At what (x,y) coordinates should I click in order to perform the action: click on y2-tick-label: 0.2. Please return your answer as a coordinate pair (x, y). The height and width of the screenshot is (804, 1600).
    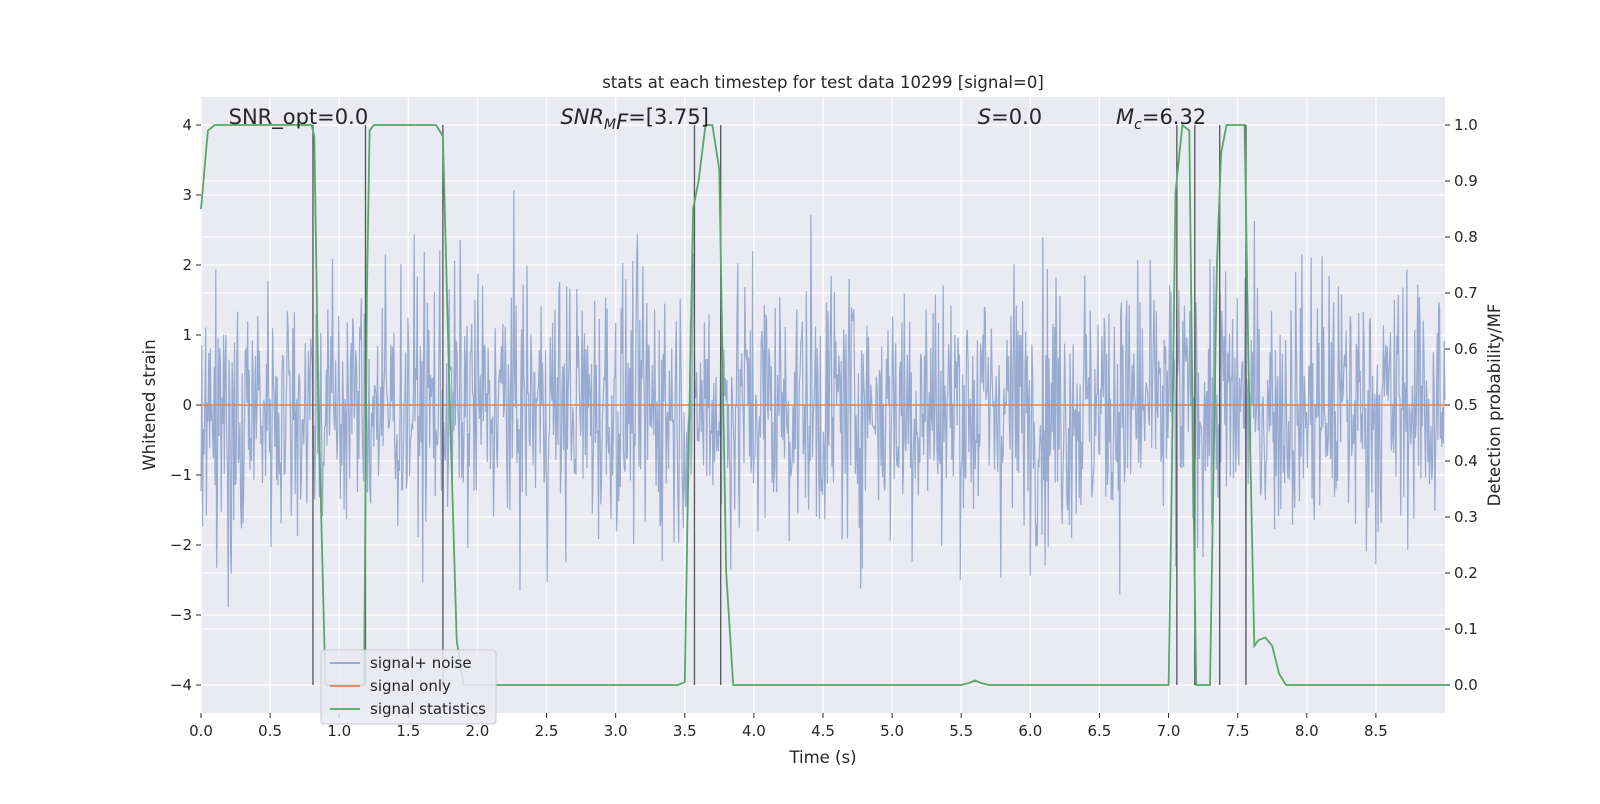
    Looking at the image, I should click on (1466, 573).